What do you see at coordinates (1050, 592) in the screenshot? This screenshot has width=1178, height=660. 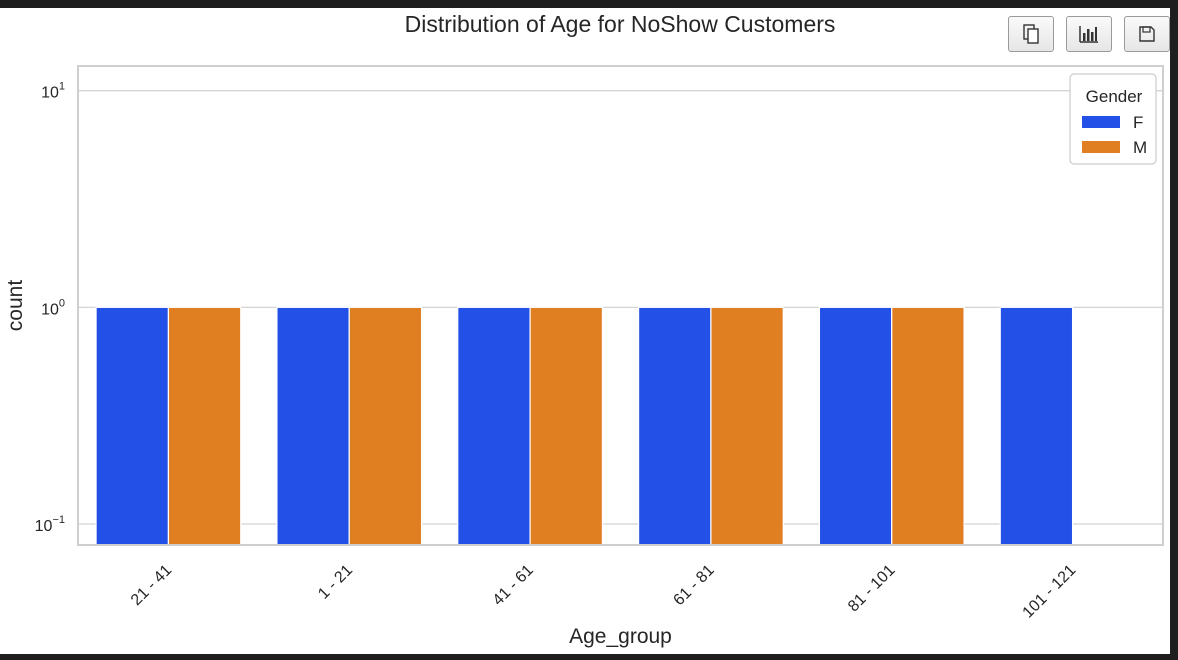 I see `x-tick-label: 101 - 121` at bounding box center [1050, 592].